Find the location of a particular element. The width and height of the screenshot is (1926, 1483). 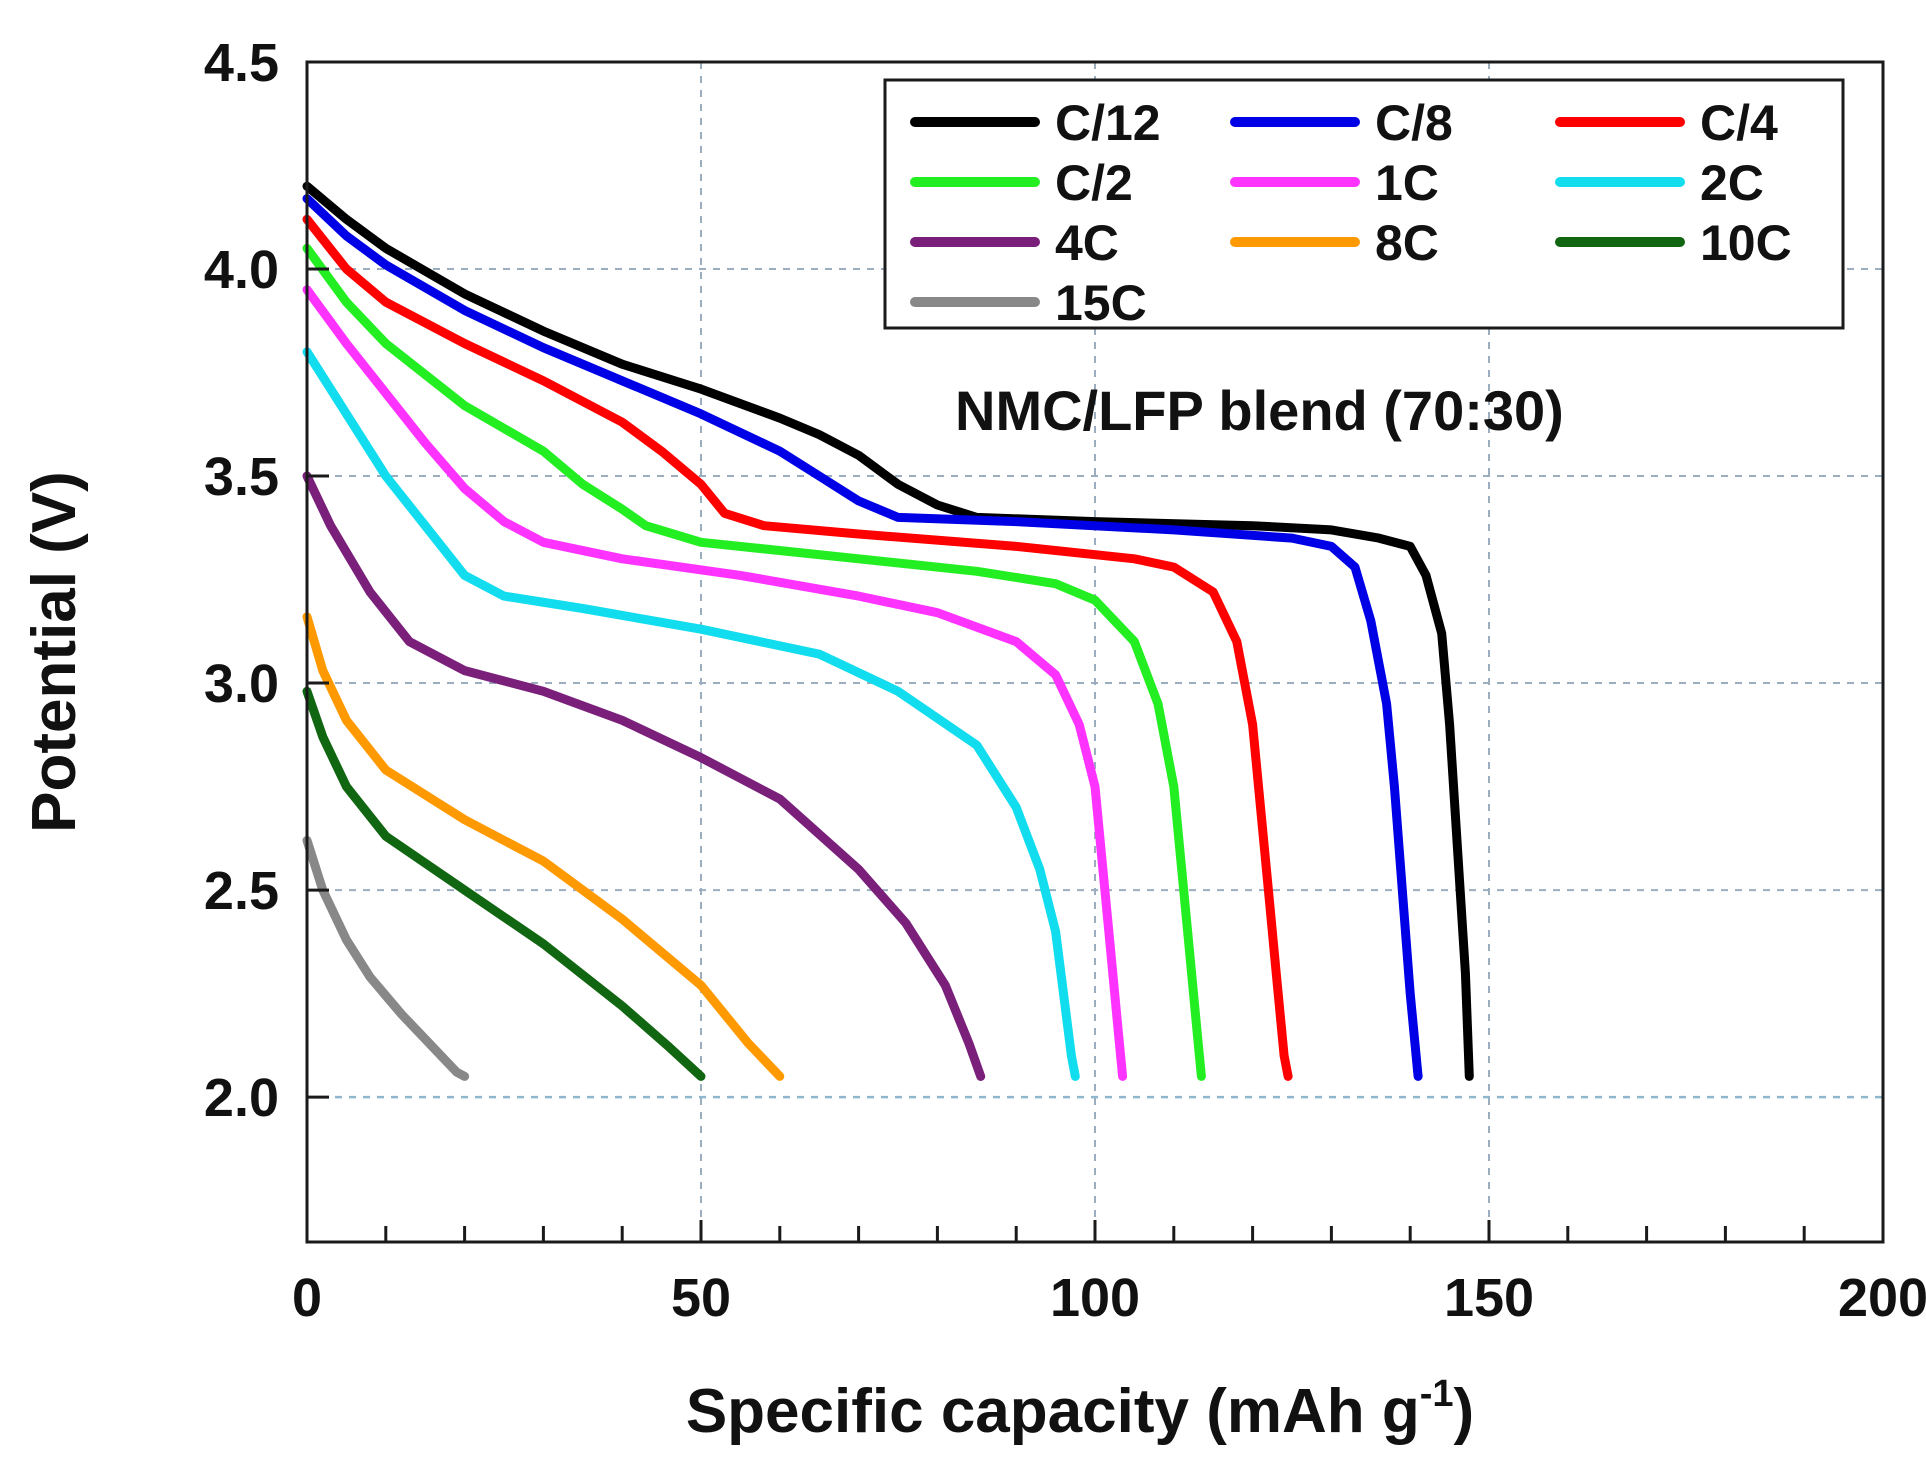

x-tick-label-100: 100 is located at coordinates (1095, 1298).